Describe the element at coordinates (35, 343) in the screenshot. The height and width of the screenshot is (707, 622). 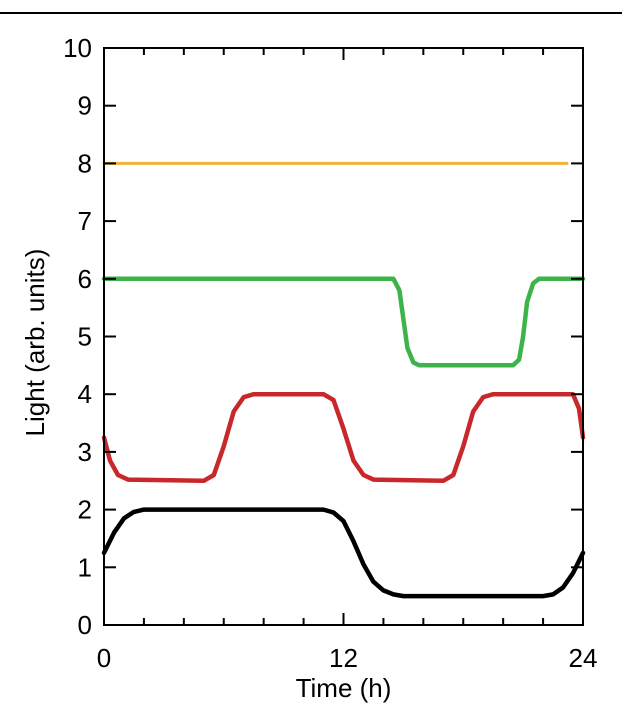
I see `y-axis-label: Light (arb. units)` at that location.